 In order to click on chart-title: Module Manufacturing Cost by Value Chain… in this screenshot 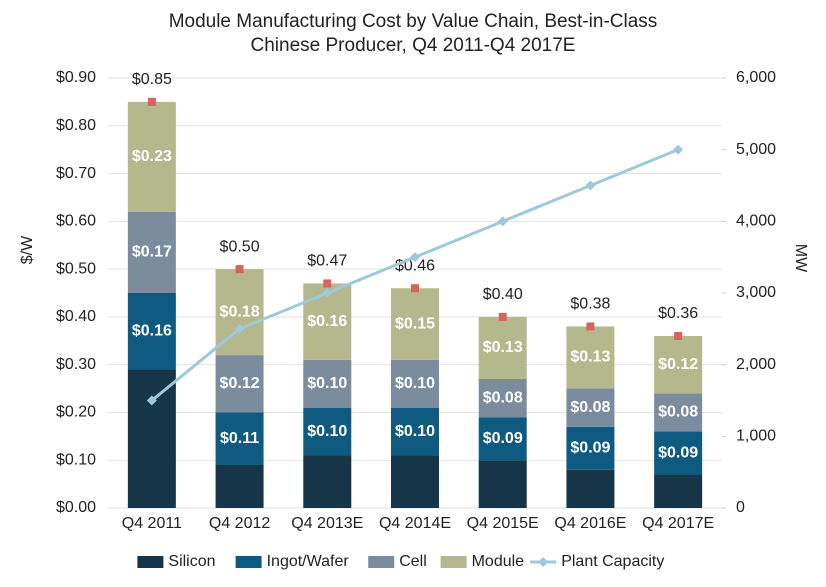, I will do `click(413, 21)`.